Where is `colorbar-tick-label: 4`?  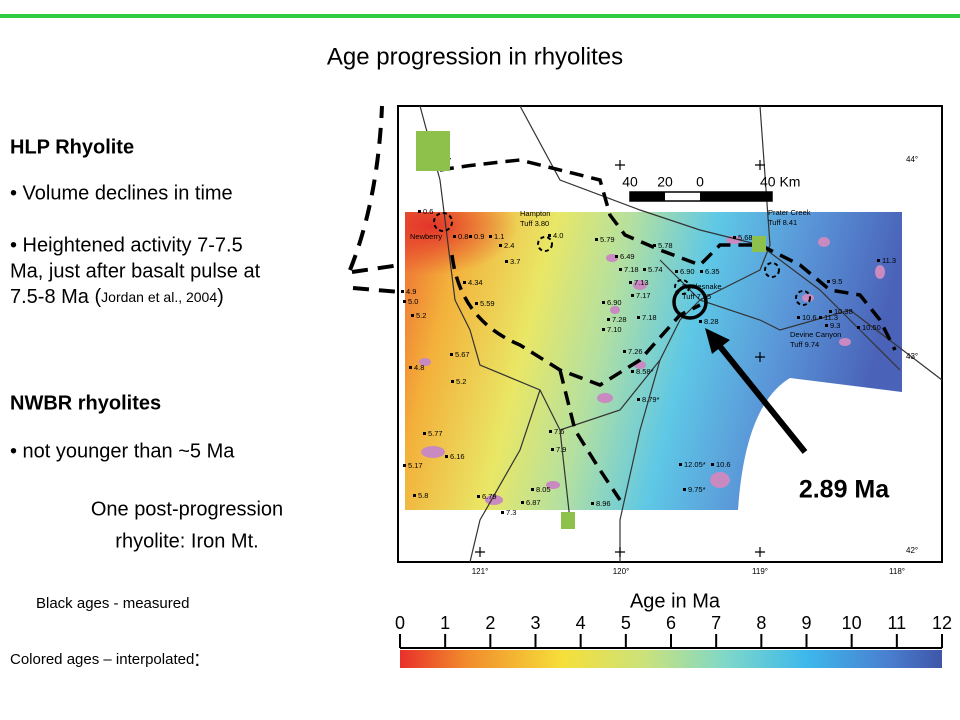 colorbar-tick-label: 4 is located at coordinates (581, 623).